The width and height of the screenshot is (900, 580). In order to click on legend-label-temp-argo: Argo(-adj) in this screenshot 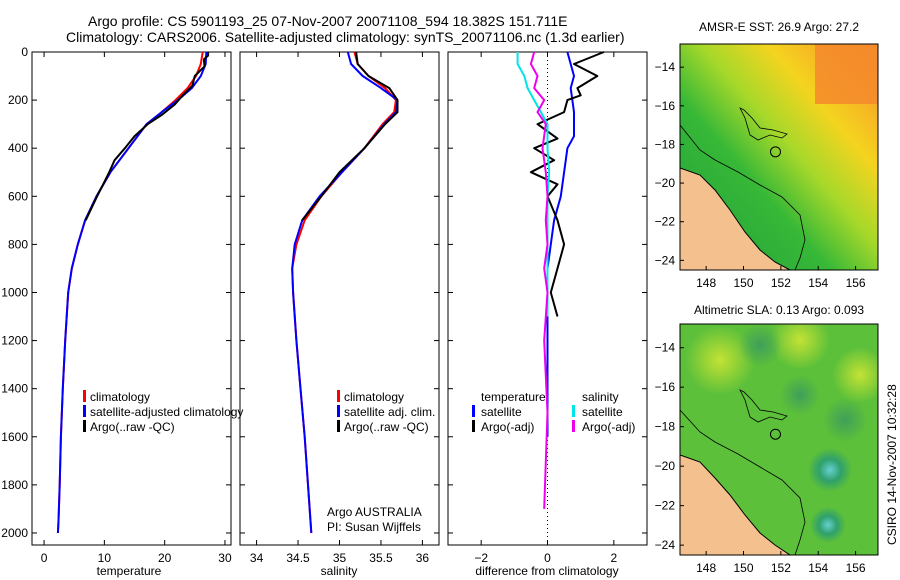, I will do `click(507, 427)`.